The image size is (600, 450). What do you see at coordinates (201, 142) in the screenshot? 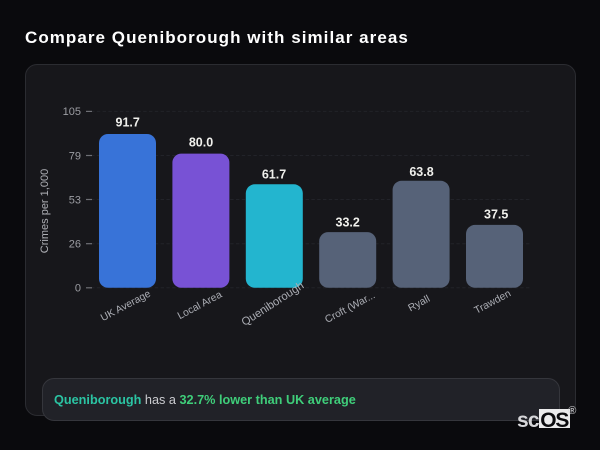
I see `svg-text: 80.0` at bounding box center [201, 142].